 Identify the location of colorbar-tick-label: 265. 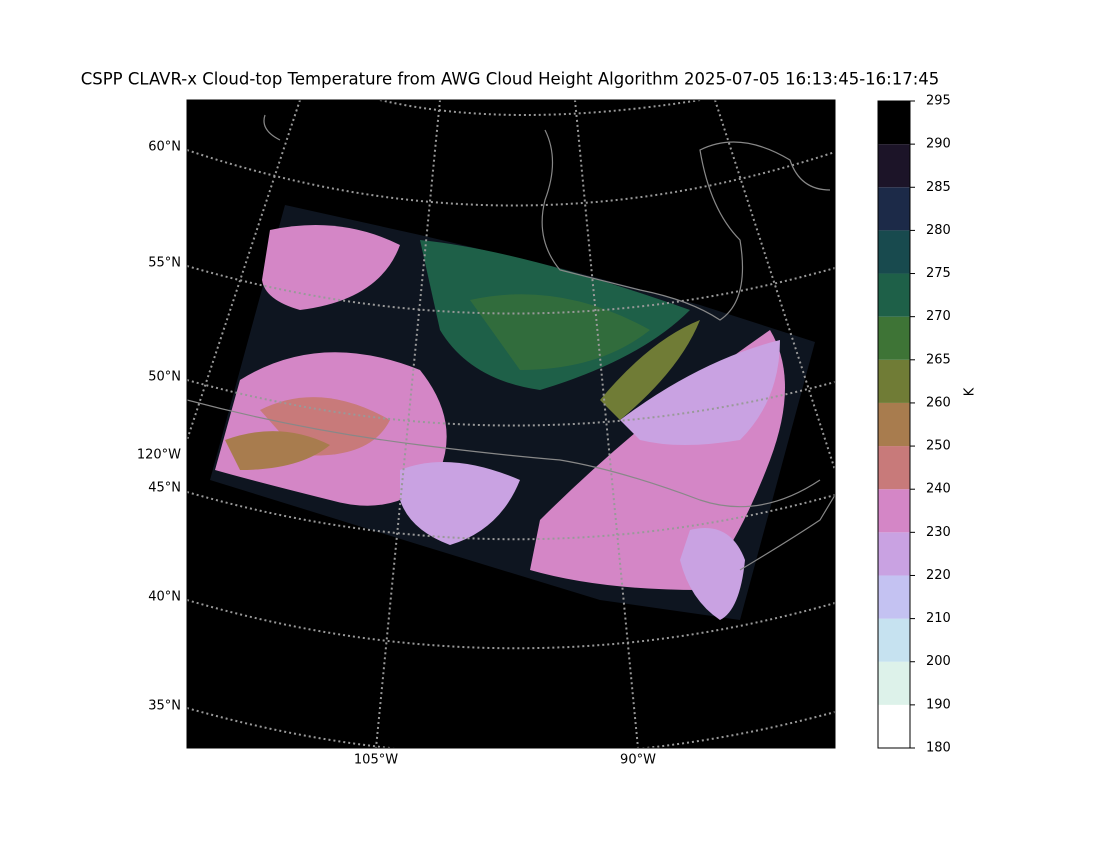
(938, 359).